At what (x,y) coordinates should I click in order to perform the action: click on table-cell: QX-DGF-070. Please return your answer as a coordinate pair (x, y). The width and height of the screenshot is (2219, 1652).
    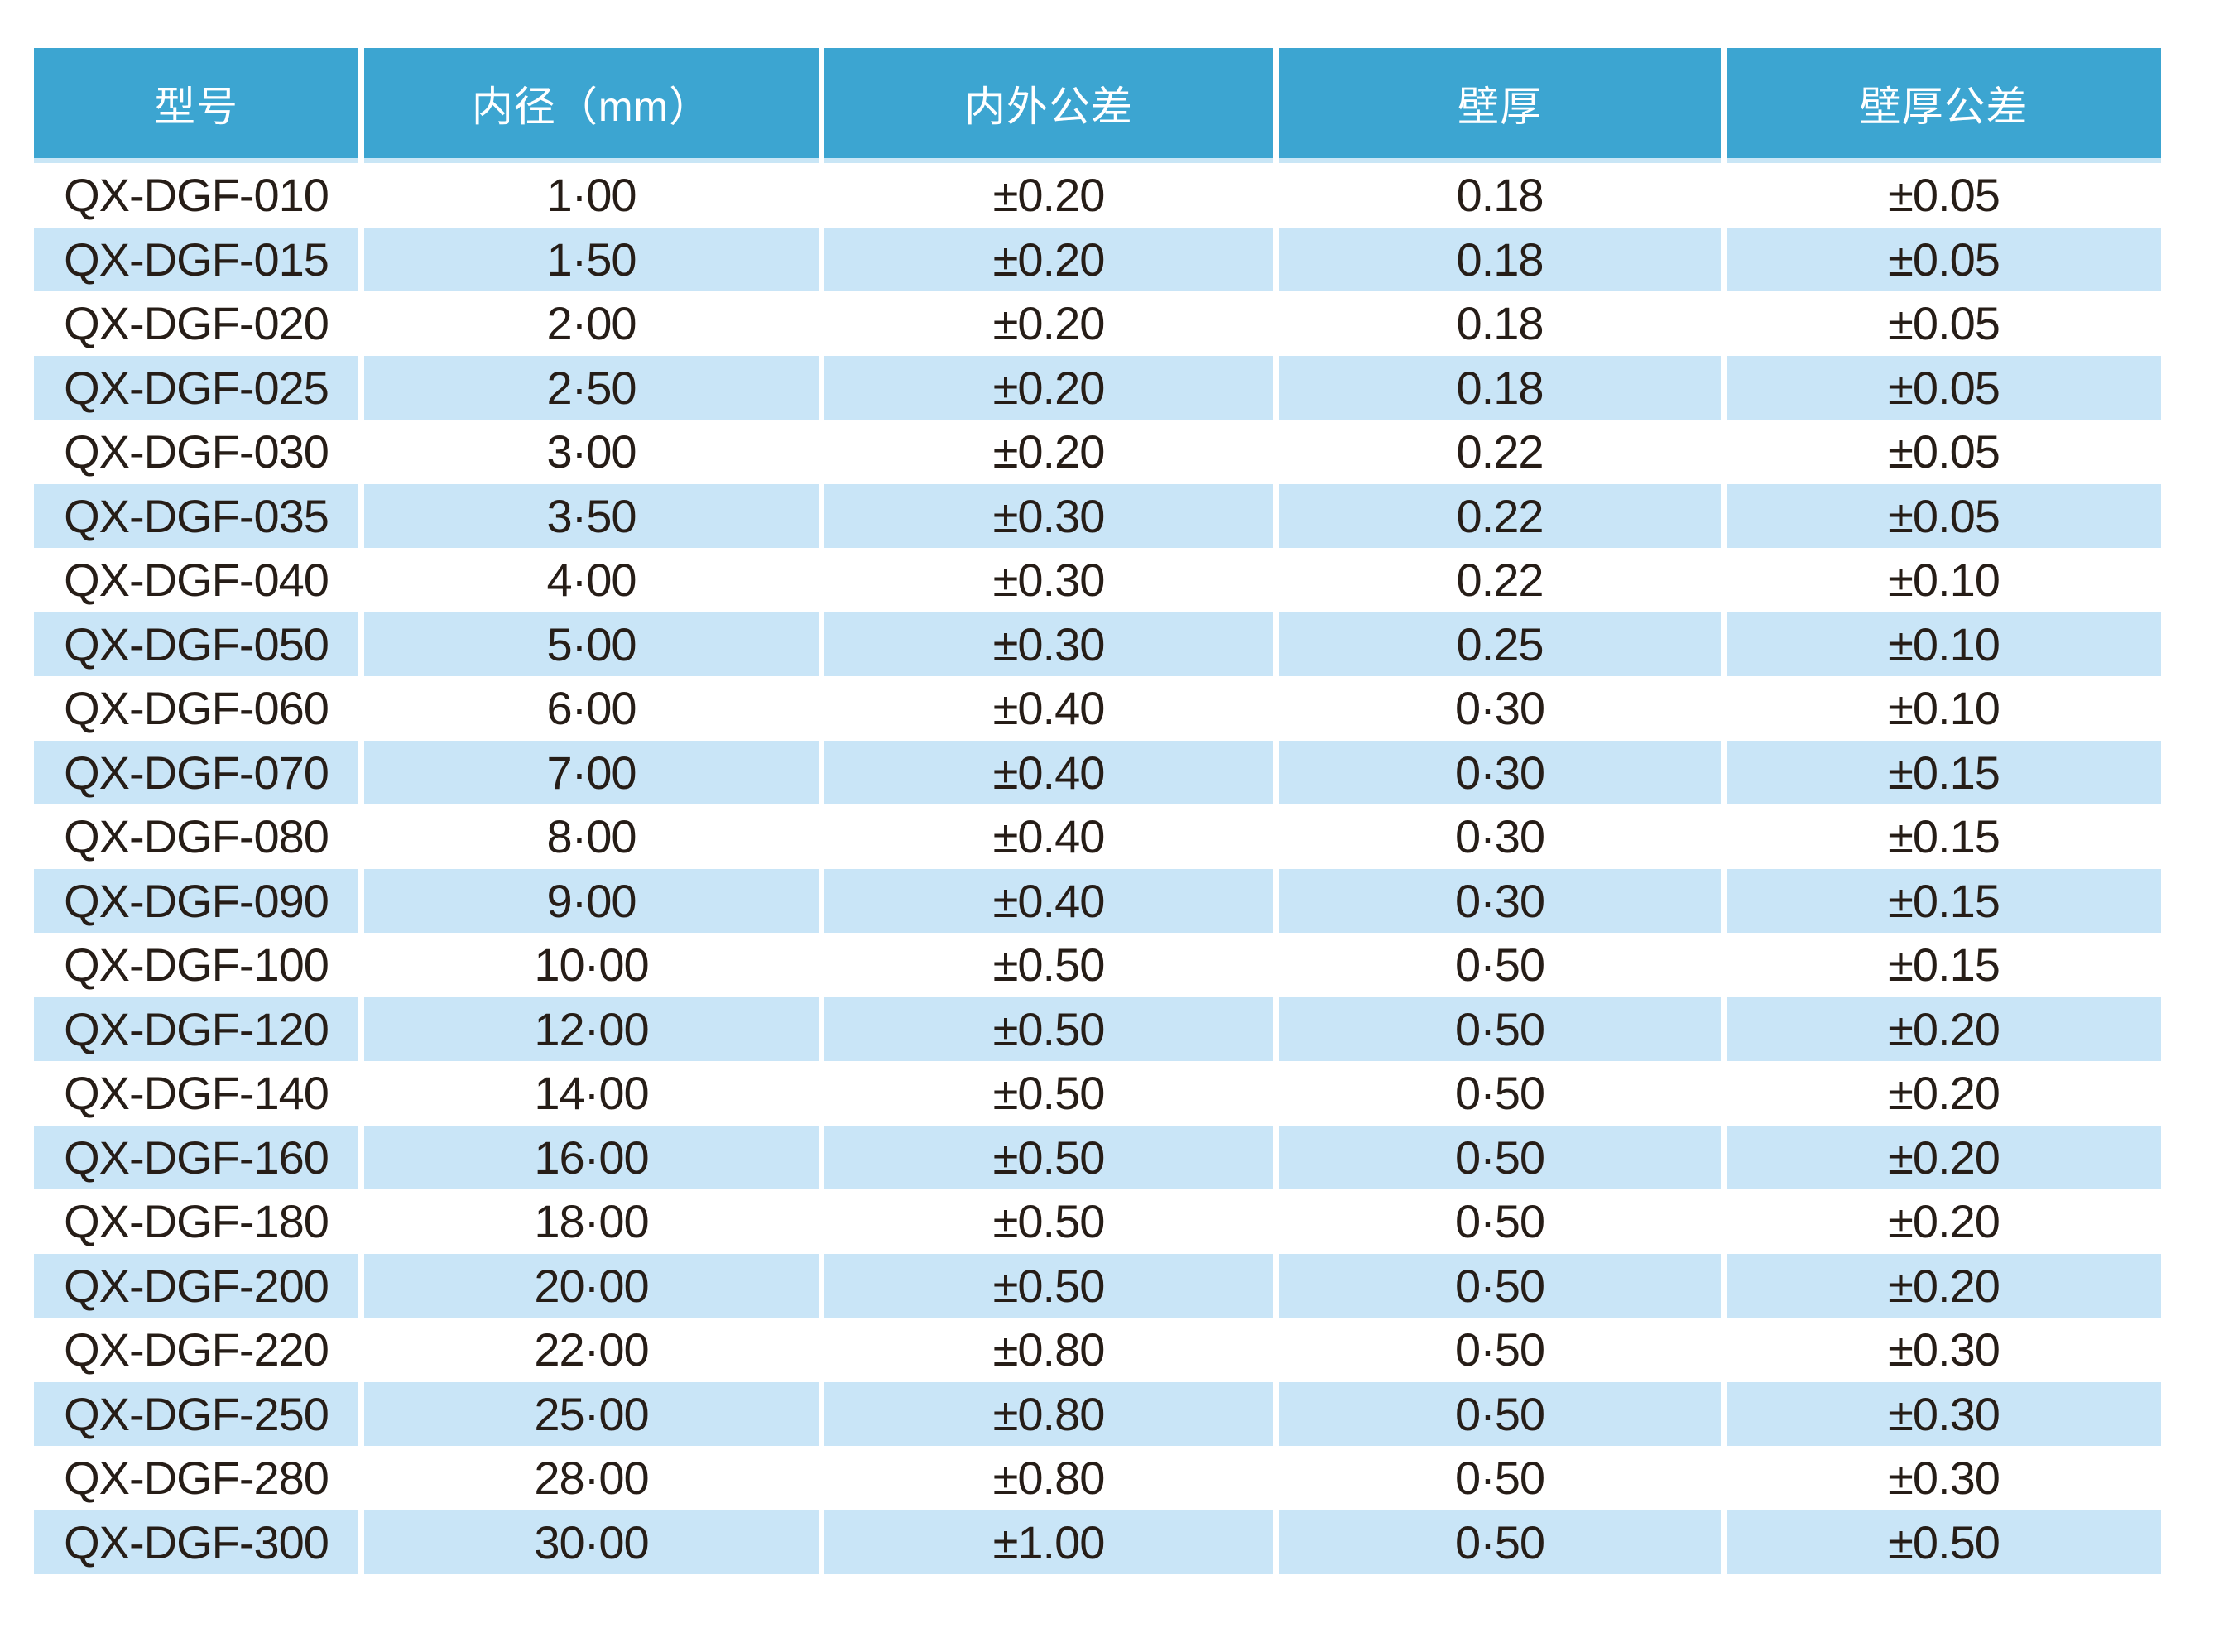
    Looking at the image, I should click on (196, 772).